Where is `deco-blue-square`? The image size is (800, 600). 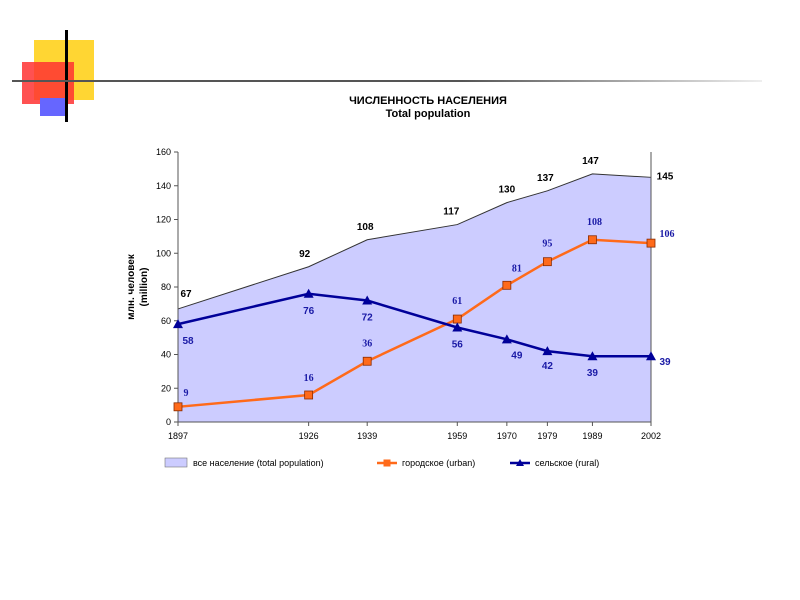
deco-blue-square is located at coordinates (53, 107).